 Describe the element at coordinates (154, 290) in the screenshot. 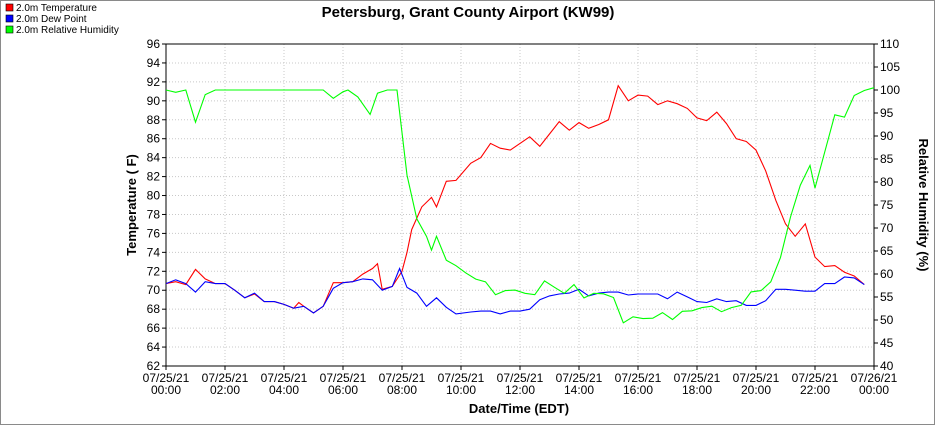

I see `y-tick-label: 70` at that location.